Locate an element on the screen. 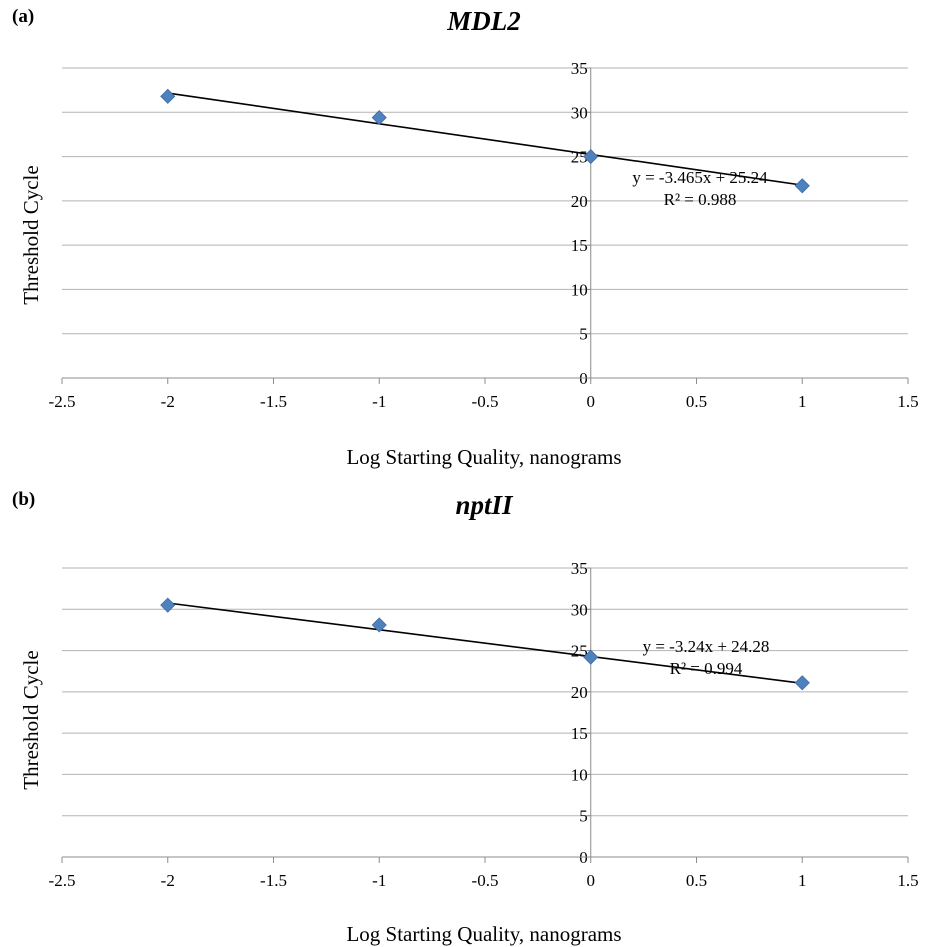 This screenshot has height=947, width=933. trendline-equation: y = -3.465x + 25.24 is located at coordinates (700, 177).